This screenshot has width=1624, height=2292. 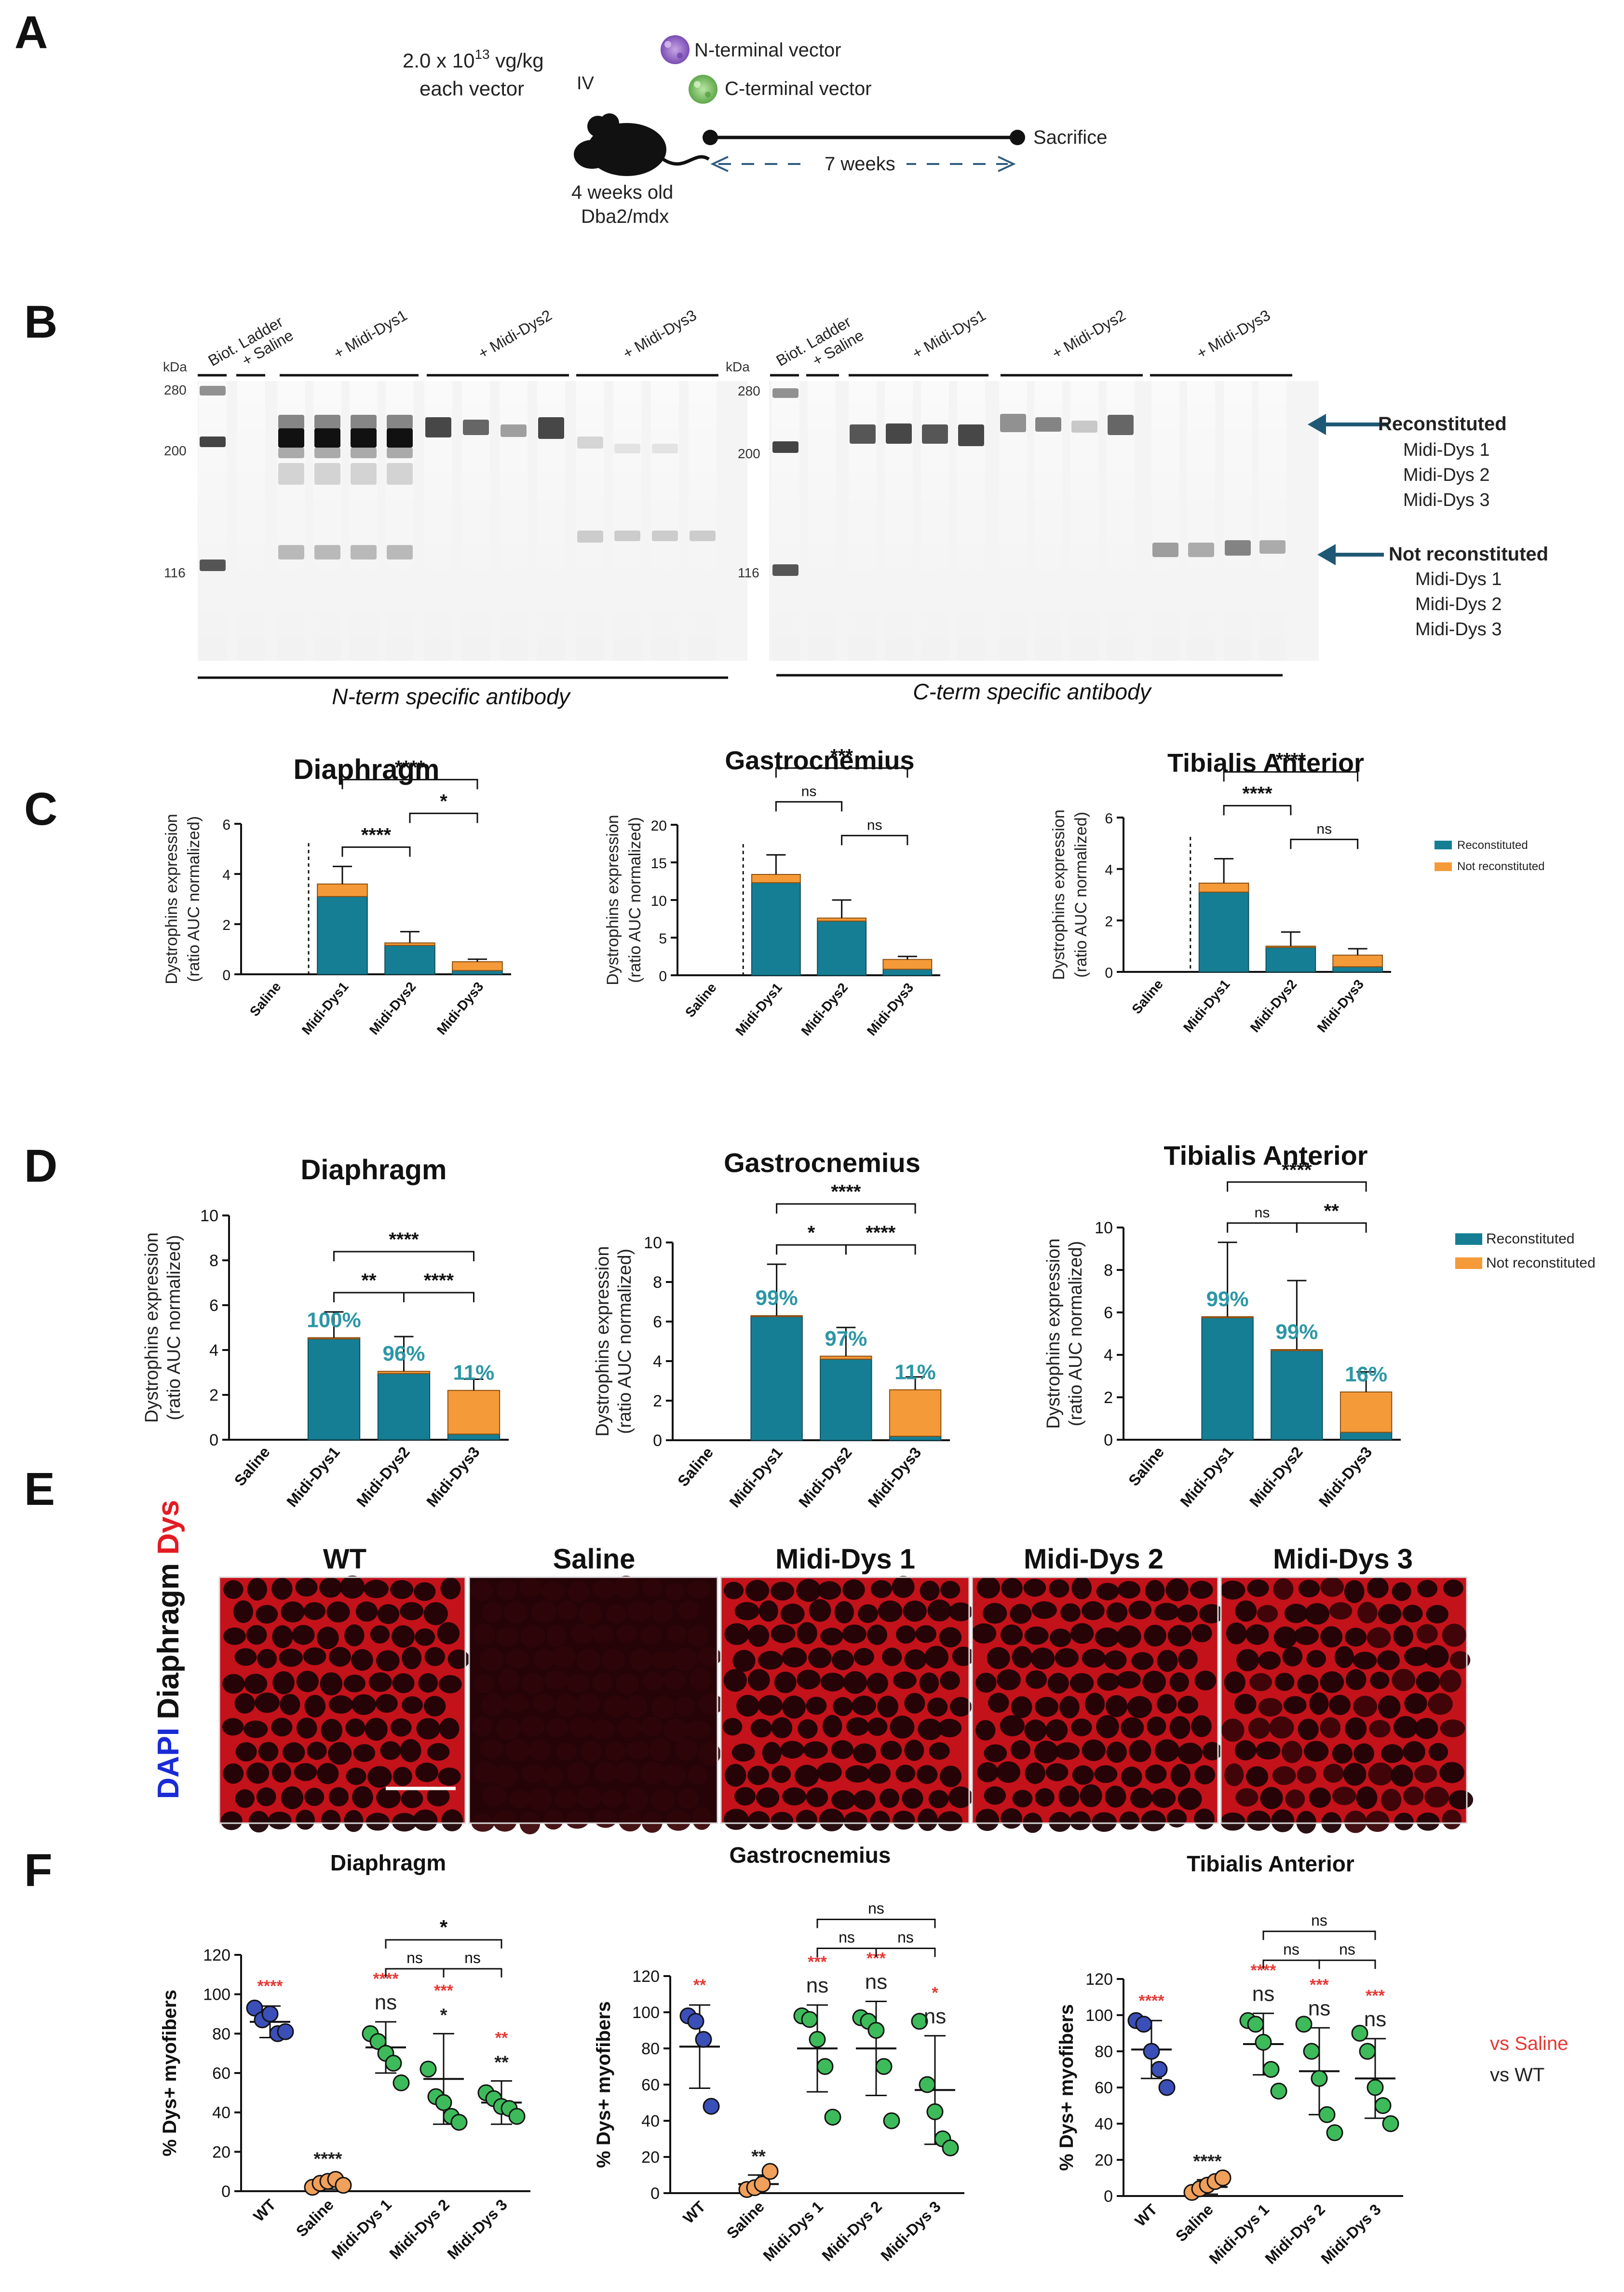 What do you see at coordinates (216, 1956) in the screenshot?
I see `y-tick-label: 120` at bounding box center [216, 1956].